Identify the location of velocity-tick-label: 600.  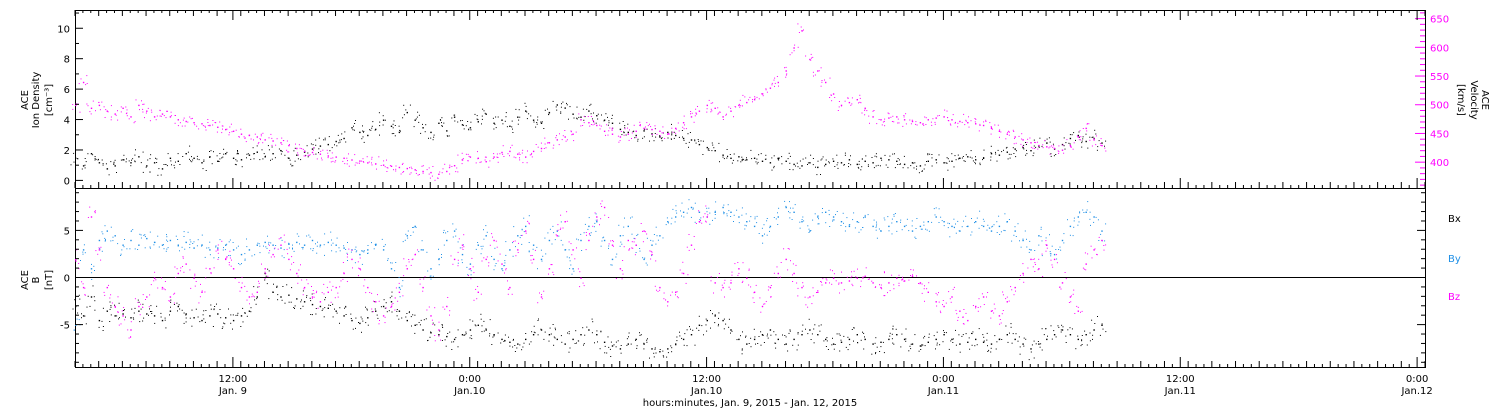
(1439, 48).